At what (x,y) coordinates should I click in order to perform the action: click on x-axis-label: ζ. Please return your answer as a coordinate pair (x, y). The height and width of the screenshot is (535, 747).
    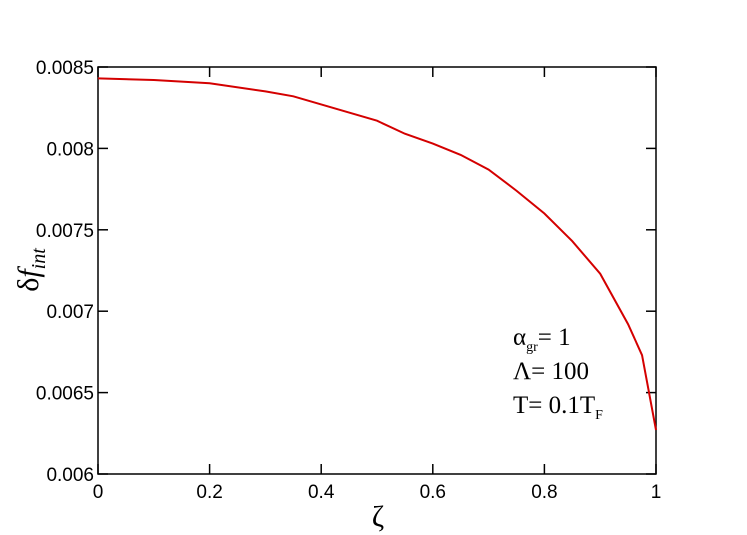
    Looking at the image, I should click on (378, 516).